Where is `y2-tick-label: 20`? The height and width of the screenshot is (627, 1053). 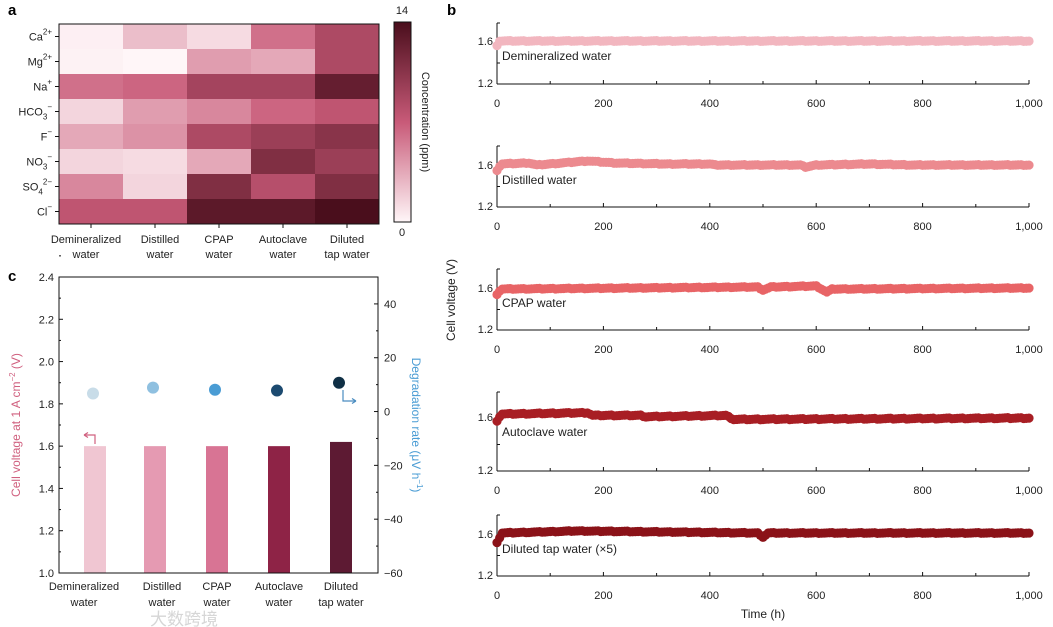
y2-tick-label: 20 is located at coordinates (390, 359).